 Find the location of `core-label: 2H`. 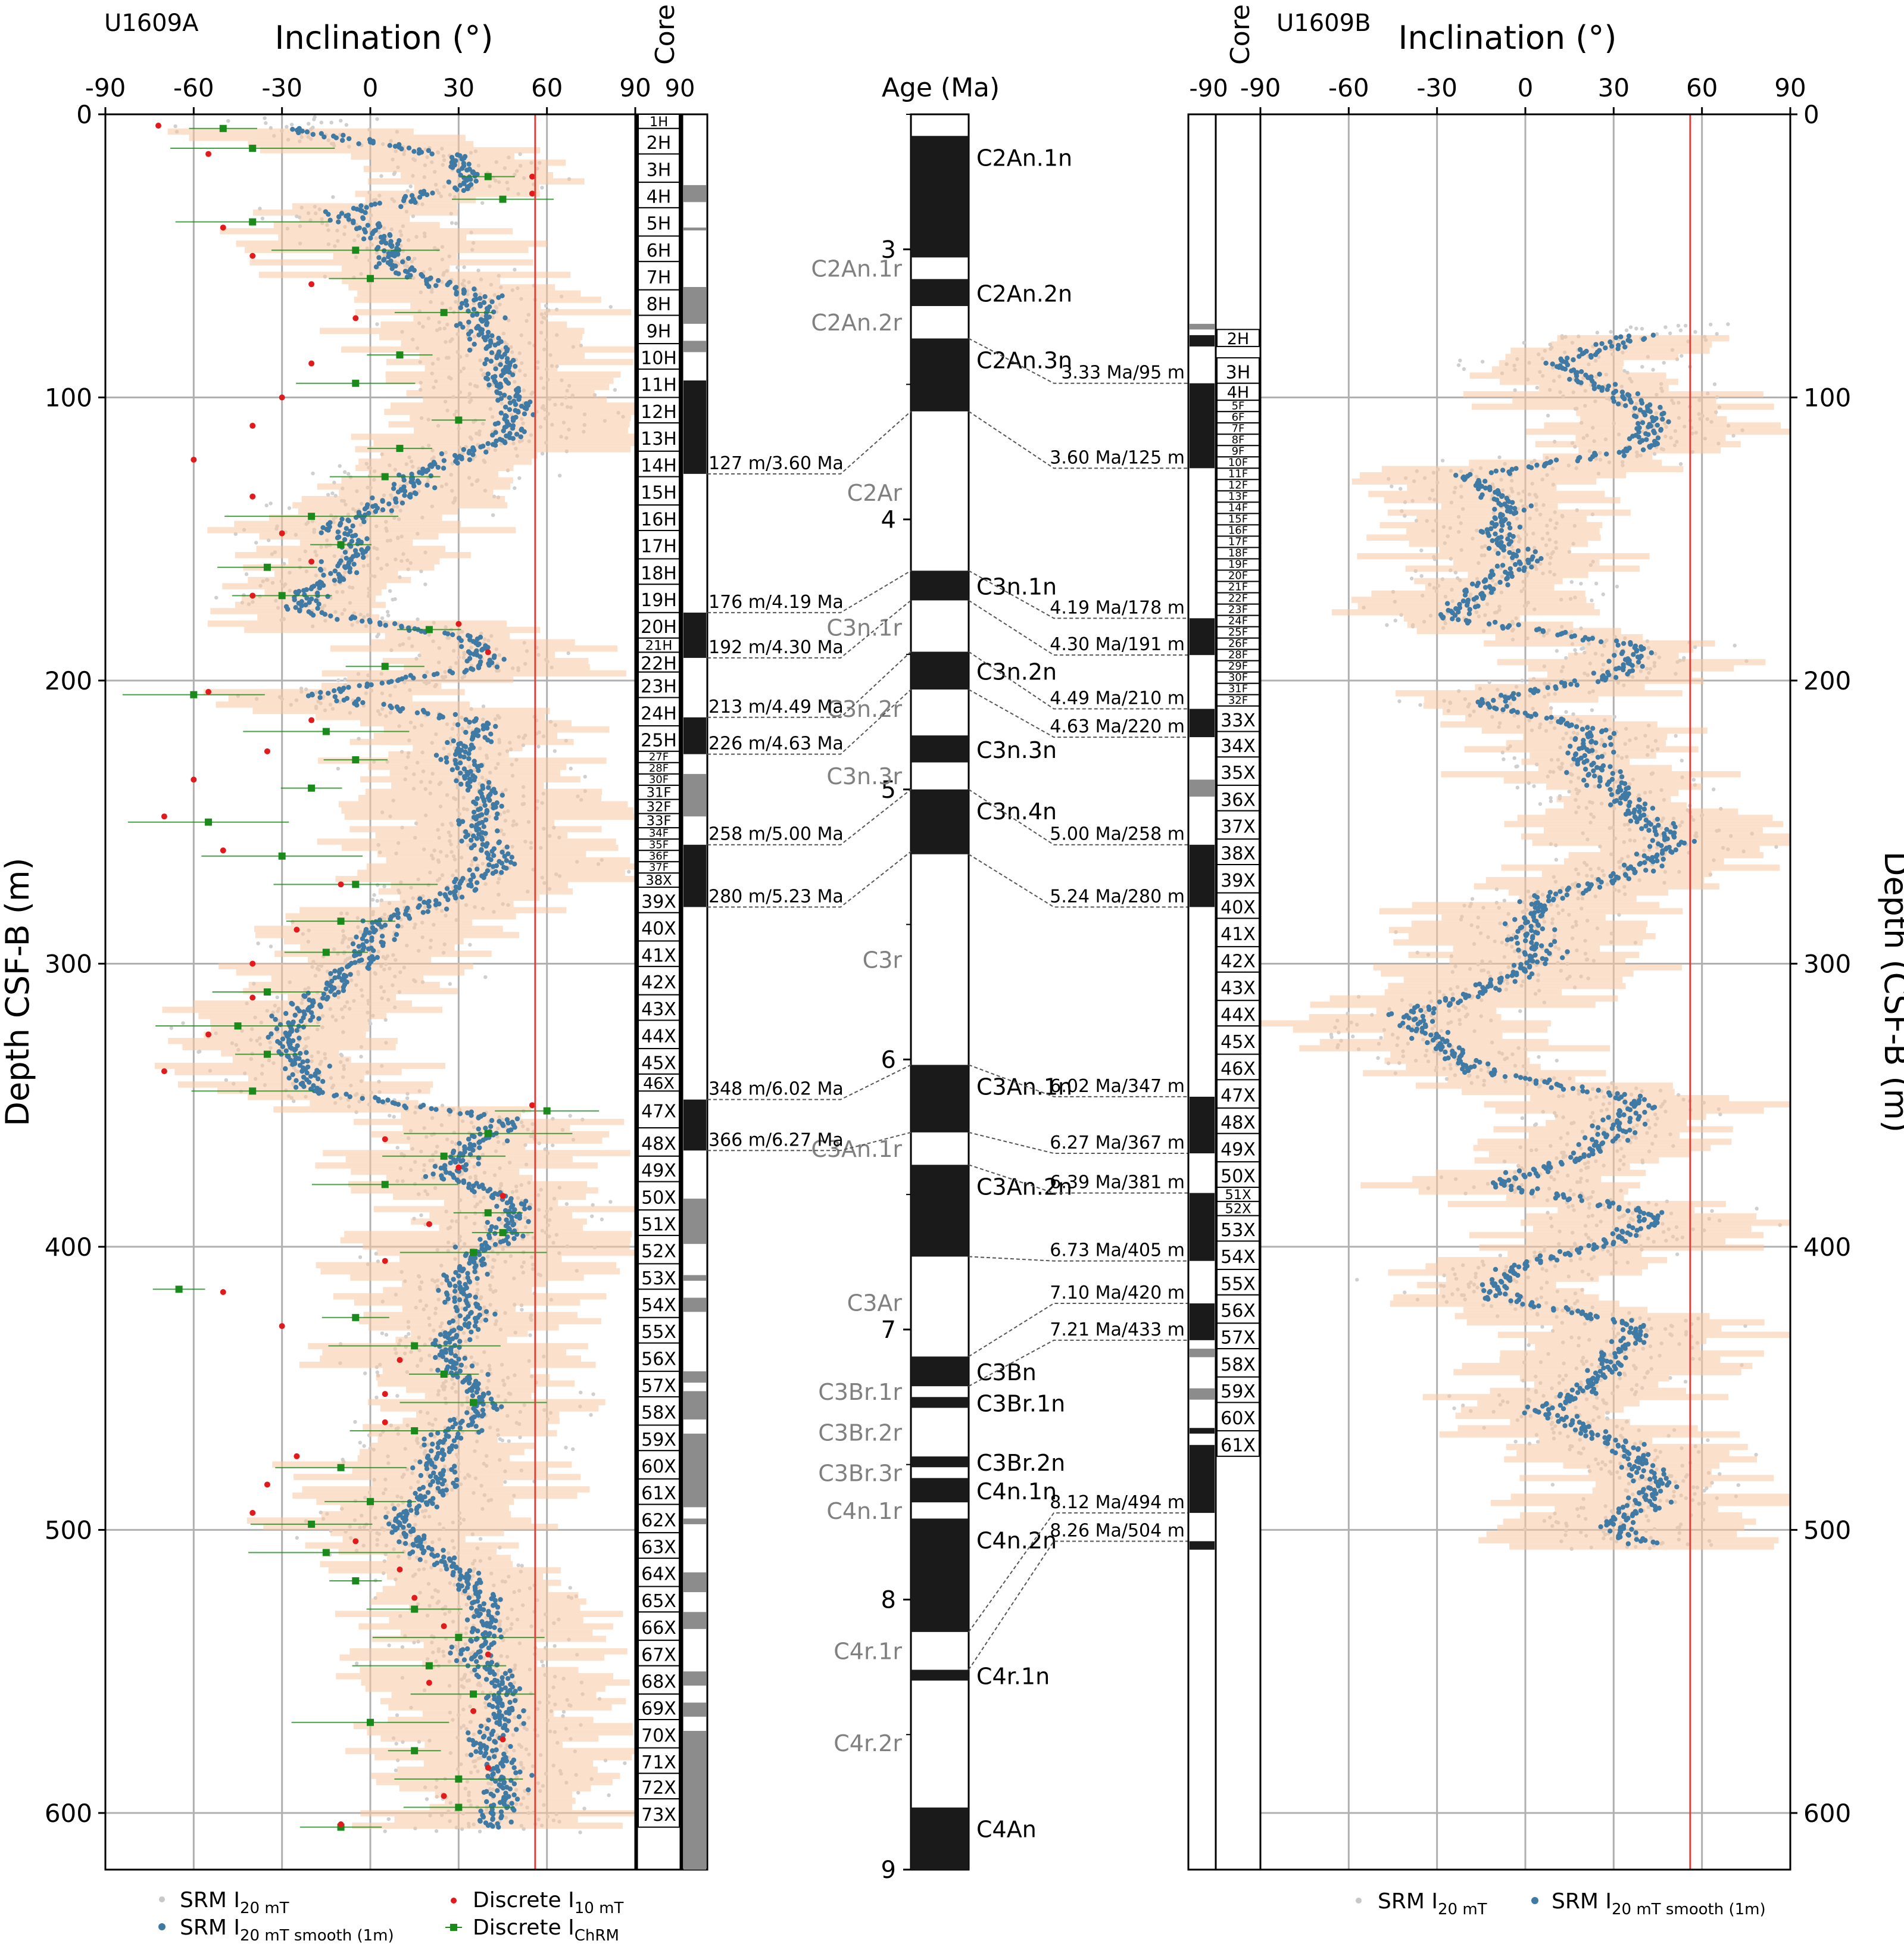

core-label: 2H is located at coordinates (659, 143).